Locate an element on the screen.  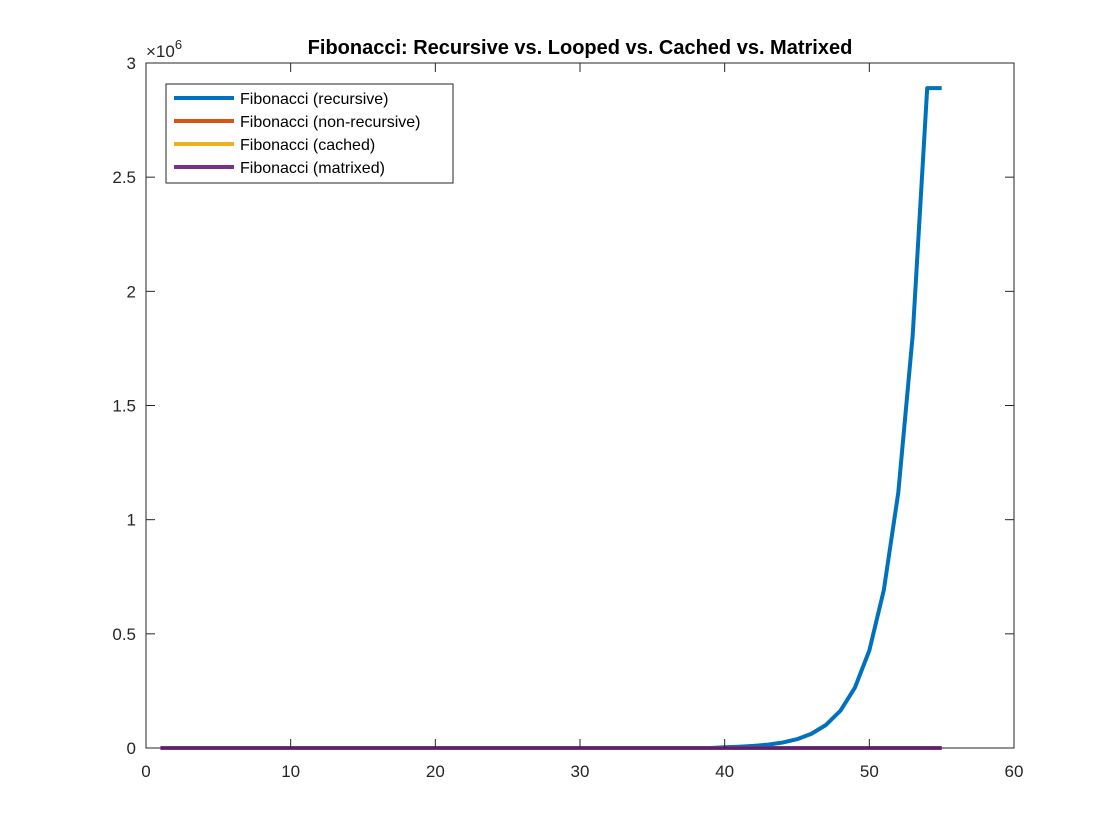
y-axis-exponent: ×10⁶ is located at coordinates (164, 49).